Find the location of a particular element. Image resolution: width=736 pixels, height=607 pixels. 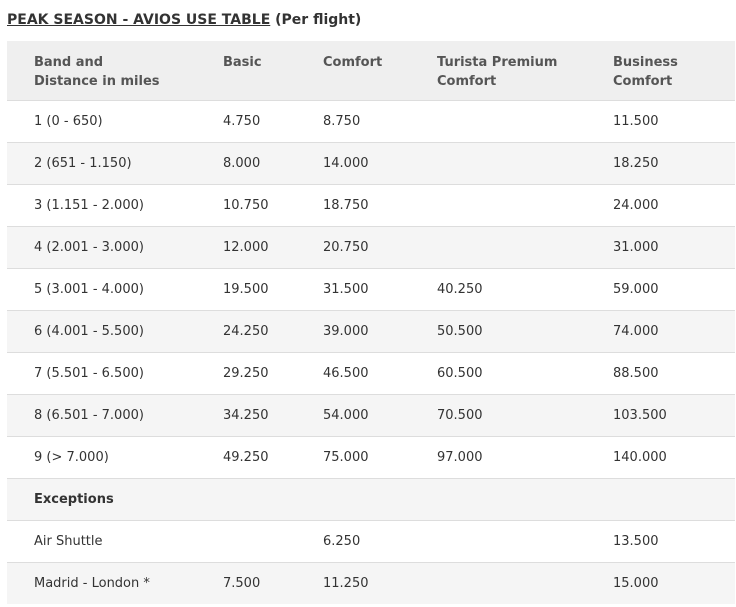

cell-band: 1 (0 - 650) is located at coordinates (68, 121).